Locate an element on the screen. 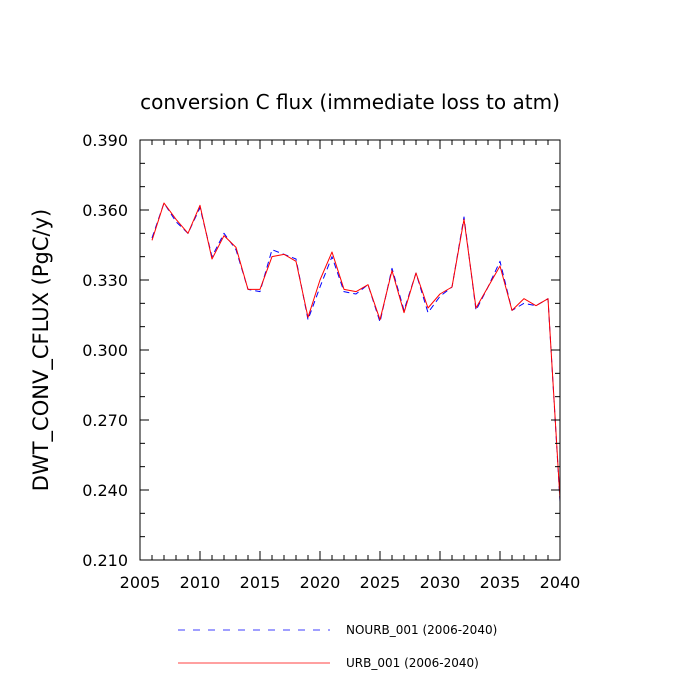 The image size is (700, 700). x-tick-label: 2030 is located at coordinates (440, 582).